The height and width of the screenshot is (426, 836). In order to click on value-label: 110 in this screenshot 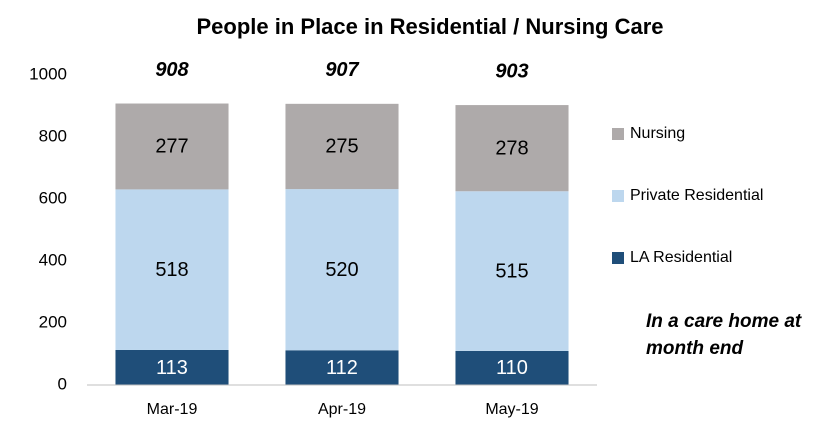, I will do `click(512, 368)`.